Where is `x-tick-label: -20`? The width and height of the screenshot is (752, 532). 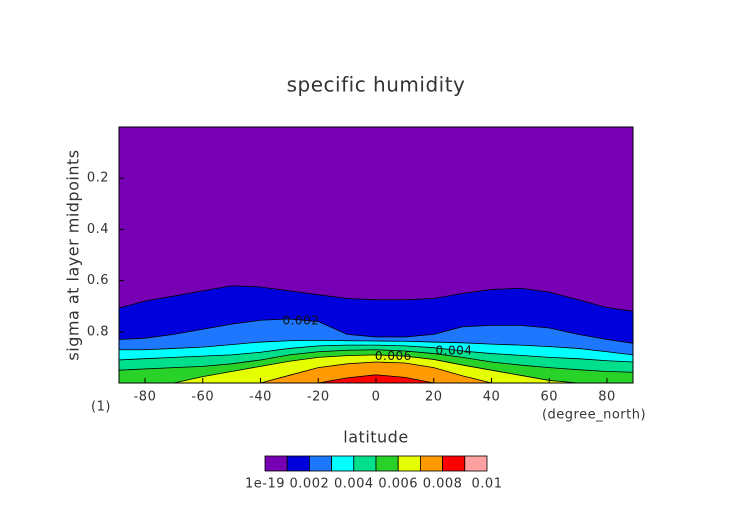 x-tick-label: -20 is located at coordinates (318, 397).